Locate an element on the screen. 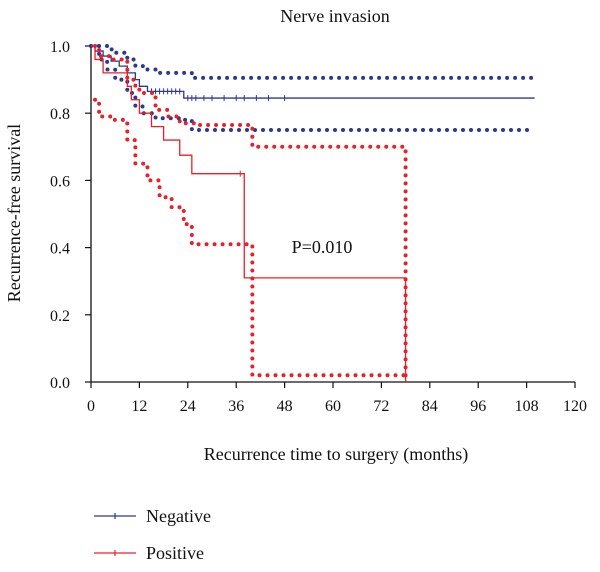 The height and width of the screenshot is (572, 600). x-tick-label: 36 is located at coordinates (236, 406).